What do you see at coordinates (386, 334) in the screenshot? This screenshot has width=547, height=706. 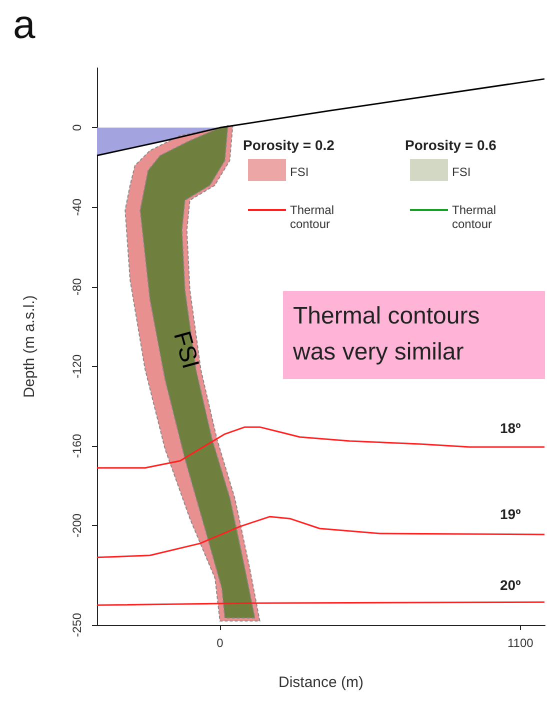 I see `annotation: Thermal contours was very similar` at bounding box center [386, 334].